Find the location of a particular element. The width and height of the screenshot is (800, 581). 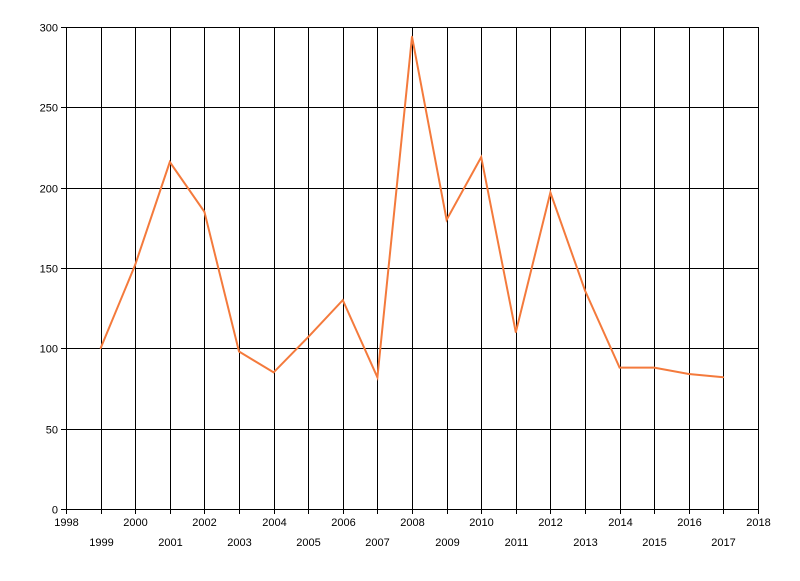

x-tick-label: 2017 is located at coordinates (723, 543).